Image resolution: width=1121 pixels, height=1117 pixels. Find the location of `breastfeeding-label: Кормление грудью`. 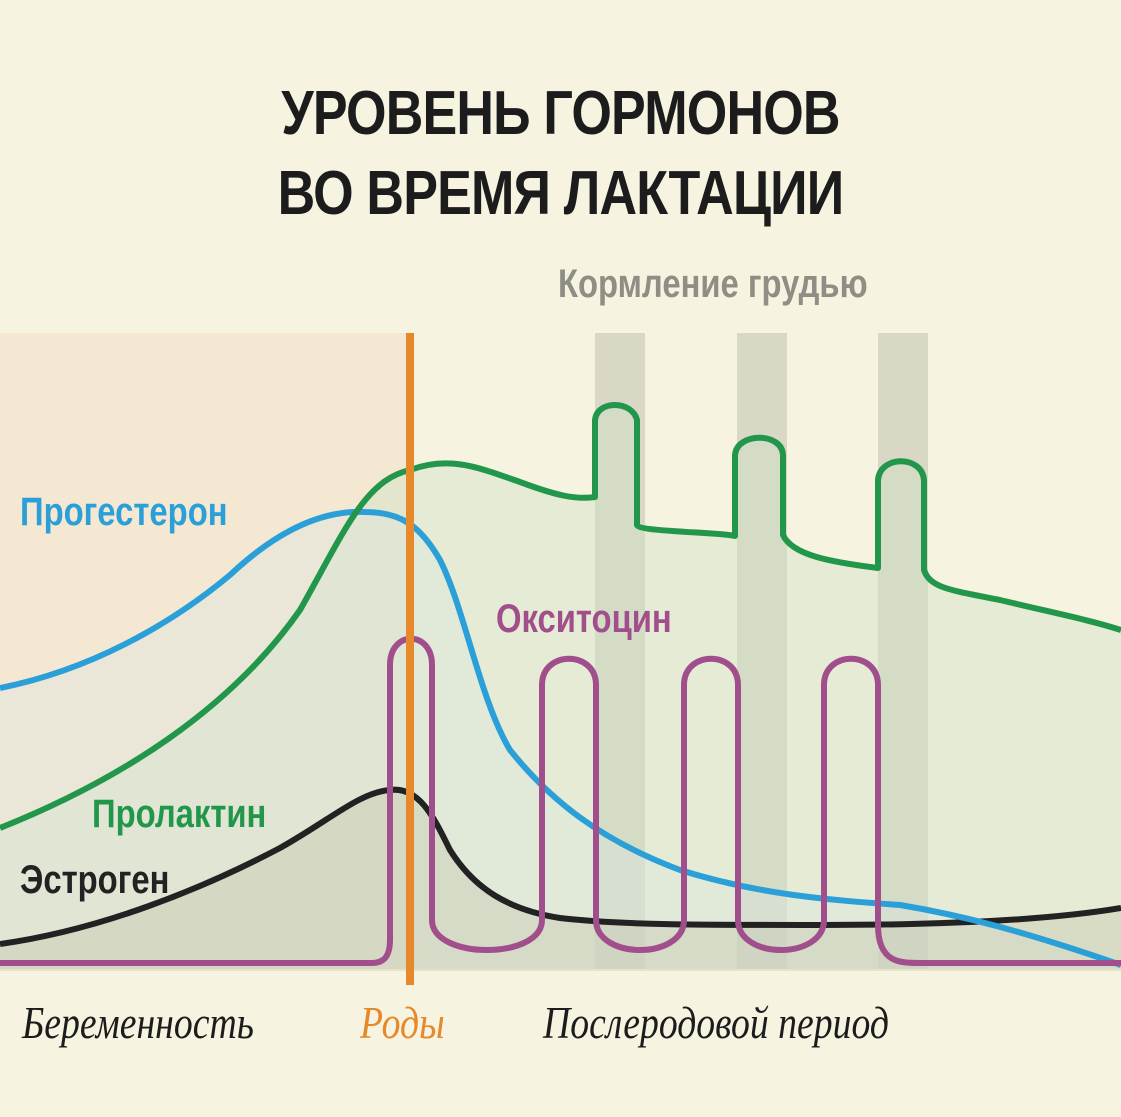

breastfeeding-label: Кормление грудью is located at coordinates (713, 284).